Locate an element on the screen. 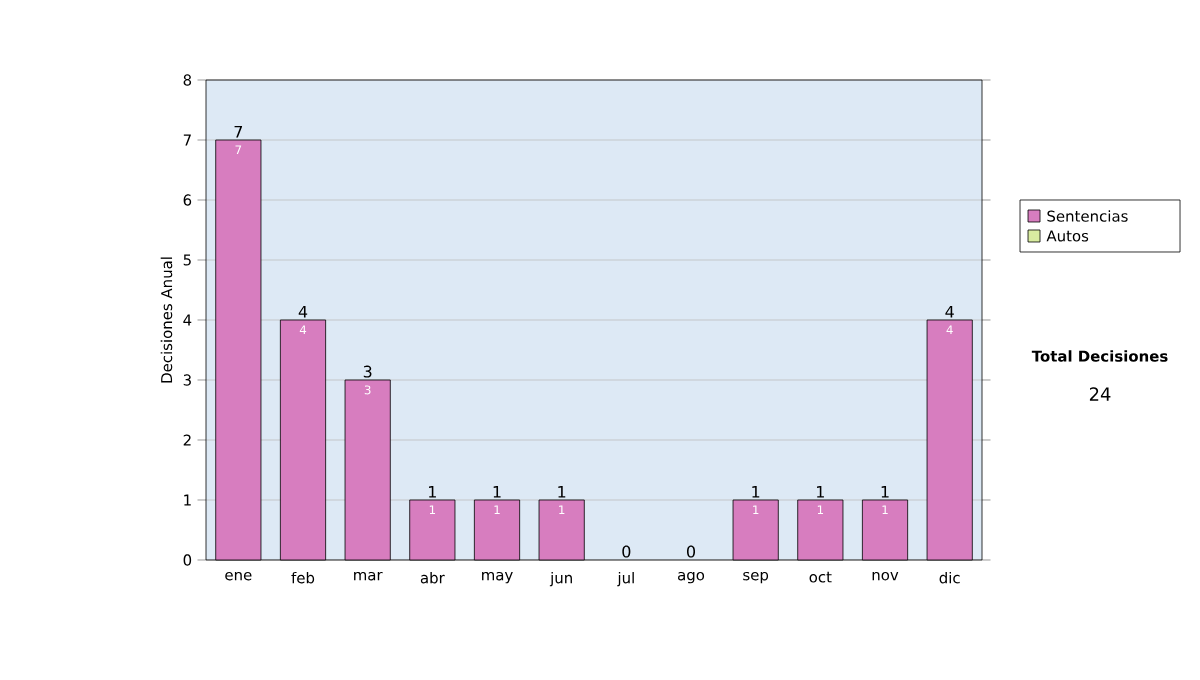 The image size is (1200, 680). text: 24 is located at coordinates (1100, 394).